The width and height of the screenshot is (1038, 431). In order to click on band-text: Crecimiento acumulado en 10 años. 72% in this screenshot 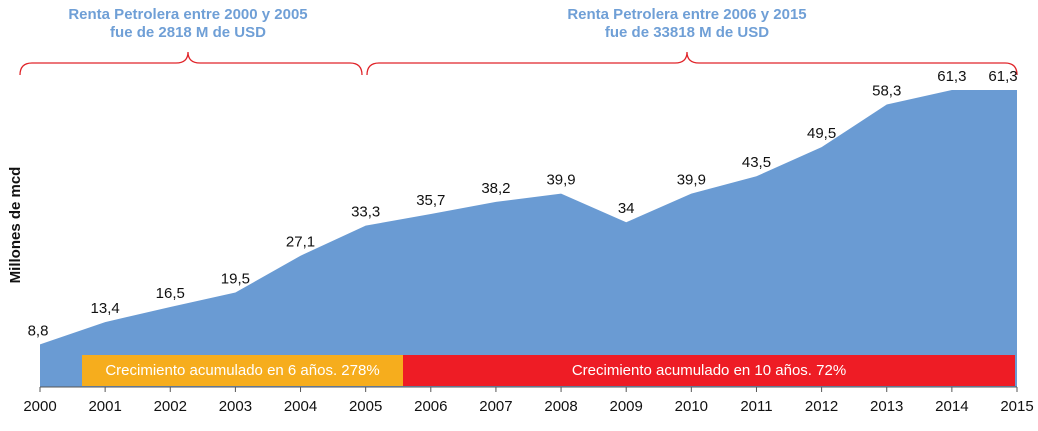, I will do `click(709, 370)`.